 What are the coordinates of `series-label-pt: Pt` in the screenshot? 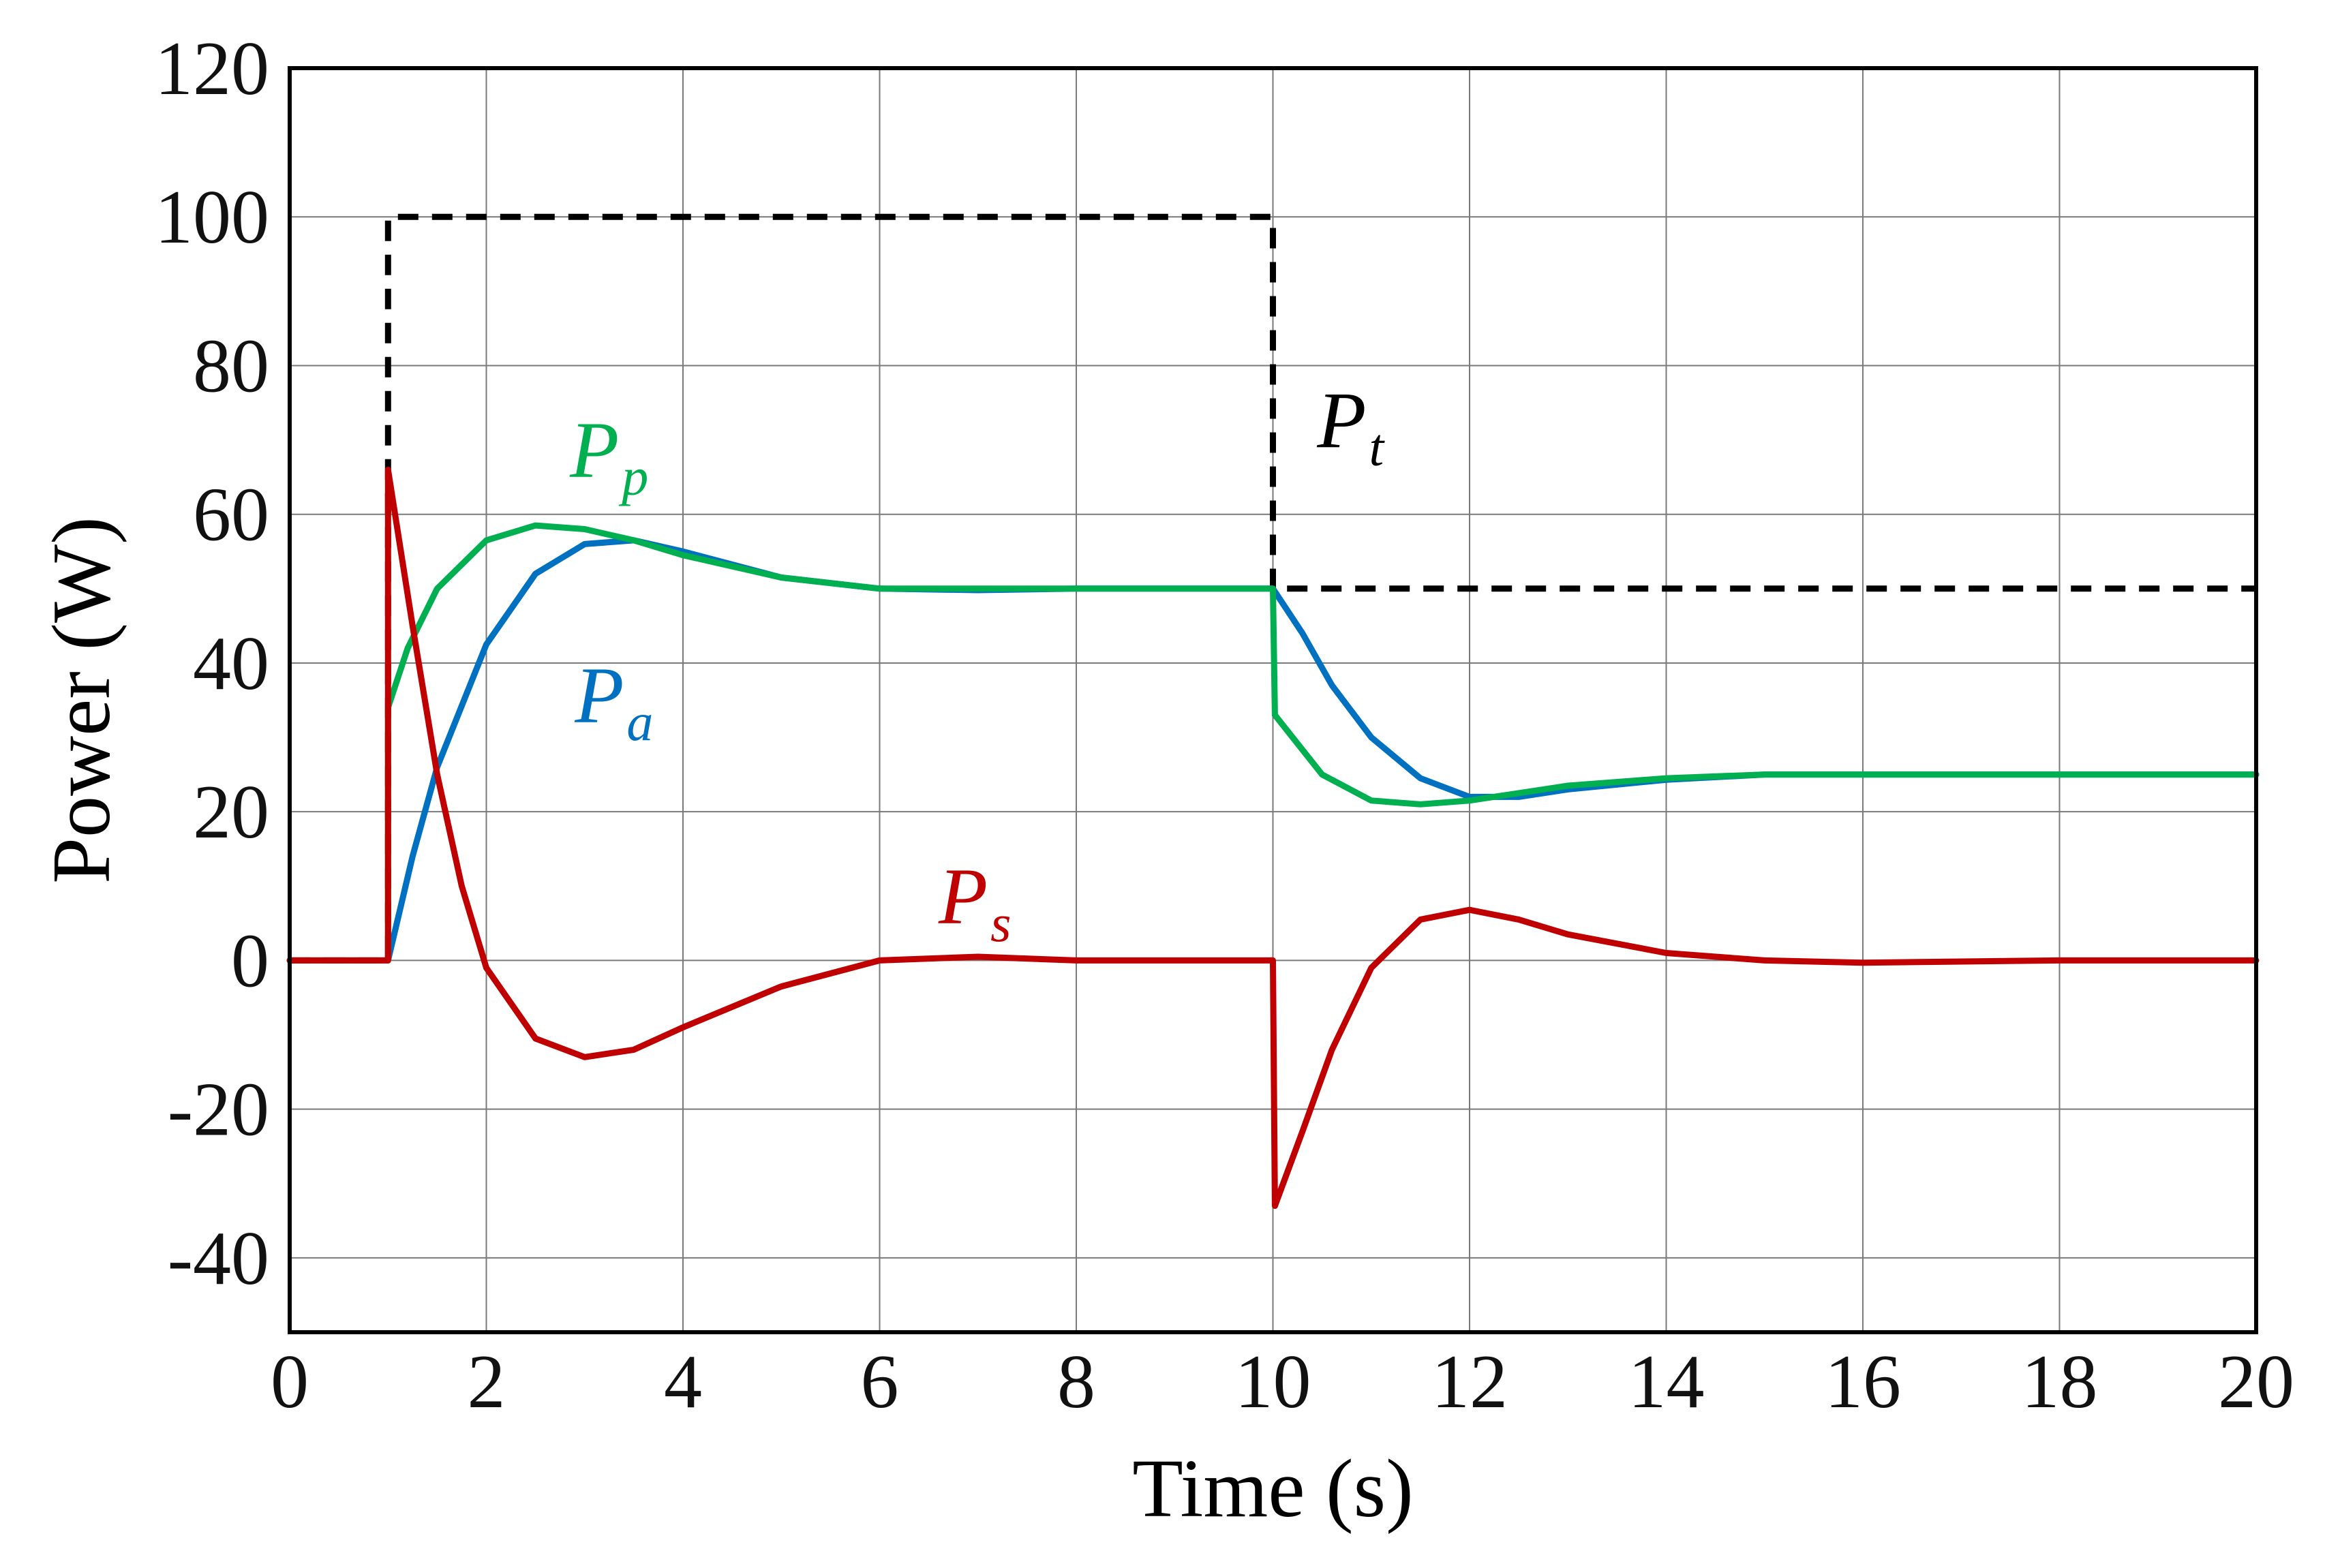 It's located at (1350, 426).